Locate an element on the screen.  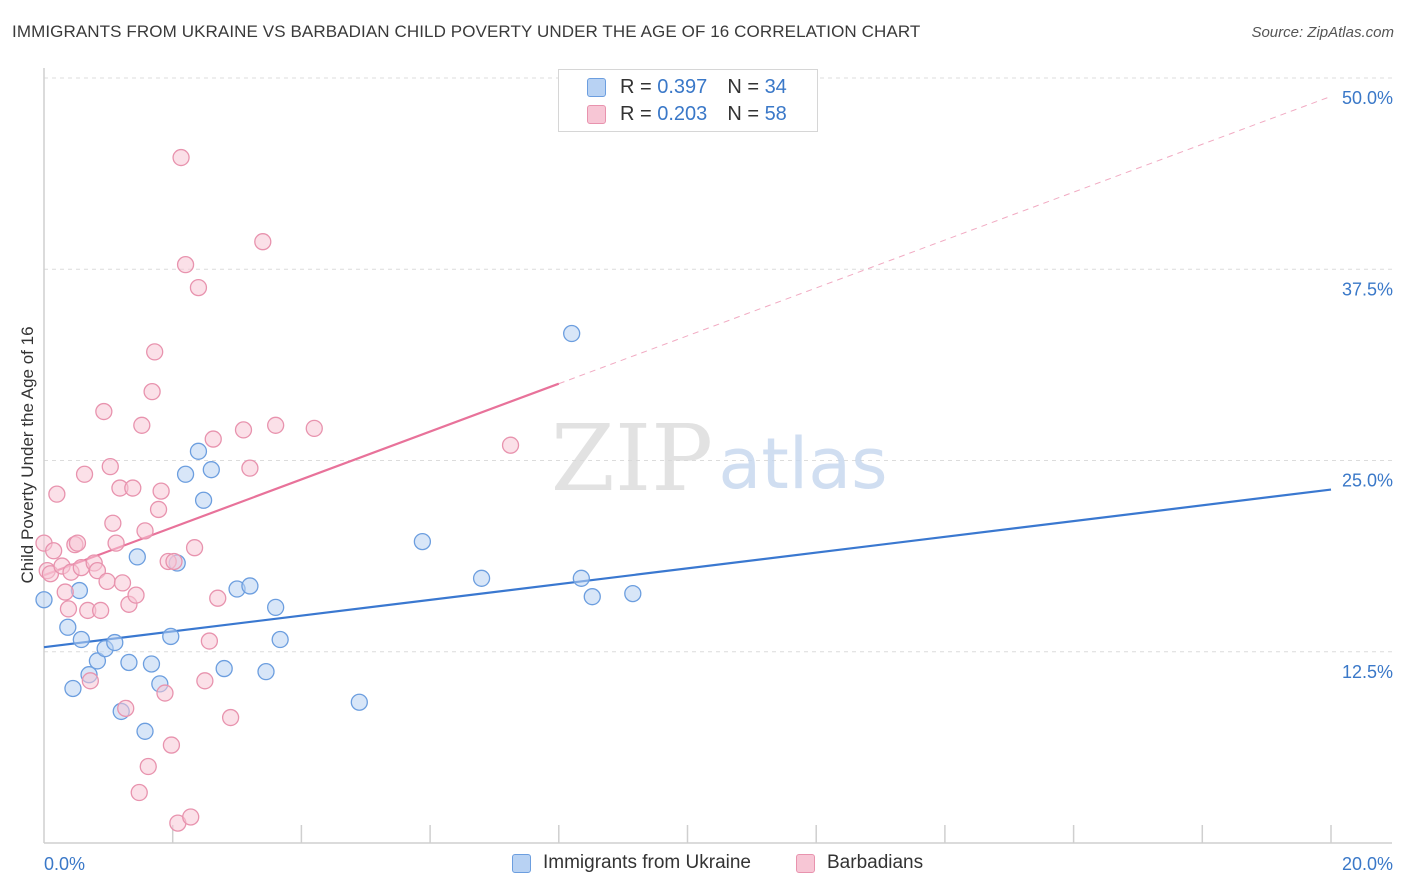
legend-swatch-ukraine is located at coordinates (521, 863).